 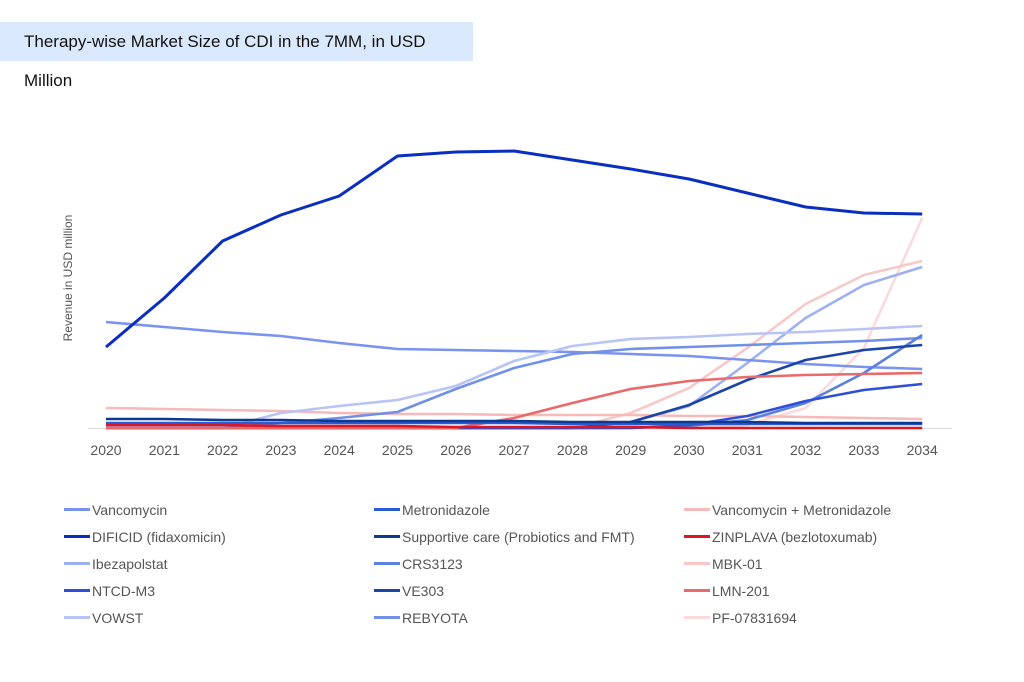 I want to click on legend-item: MBK-01, so click(x=824, y=563).